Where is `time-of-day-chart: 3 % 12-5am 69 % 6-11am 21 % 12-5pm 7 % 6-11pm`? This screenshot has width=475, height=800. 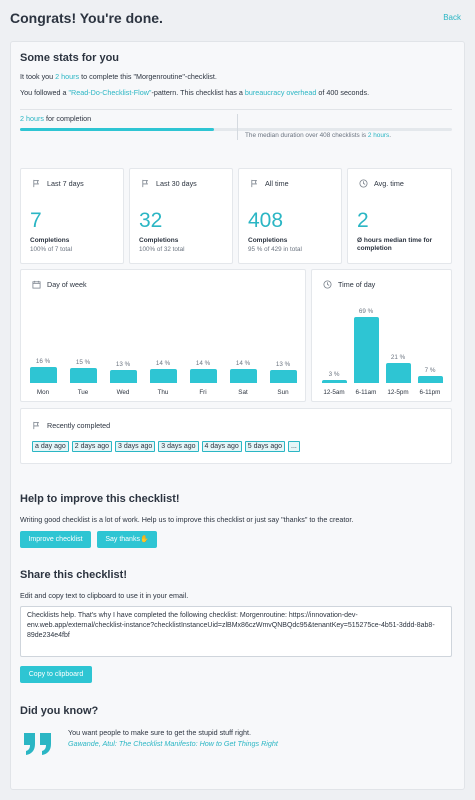 time-of-day-chart: 3 % 12-5am 69 % 6-11am 21 % 12-5pm 7 % 6-11pm is located at coordinates (382, 336).